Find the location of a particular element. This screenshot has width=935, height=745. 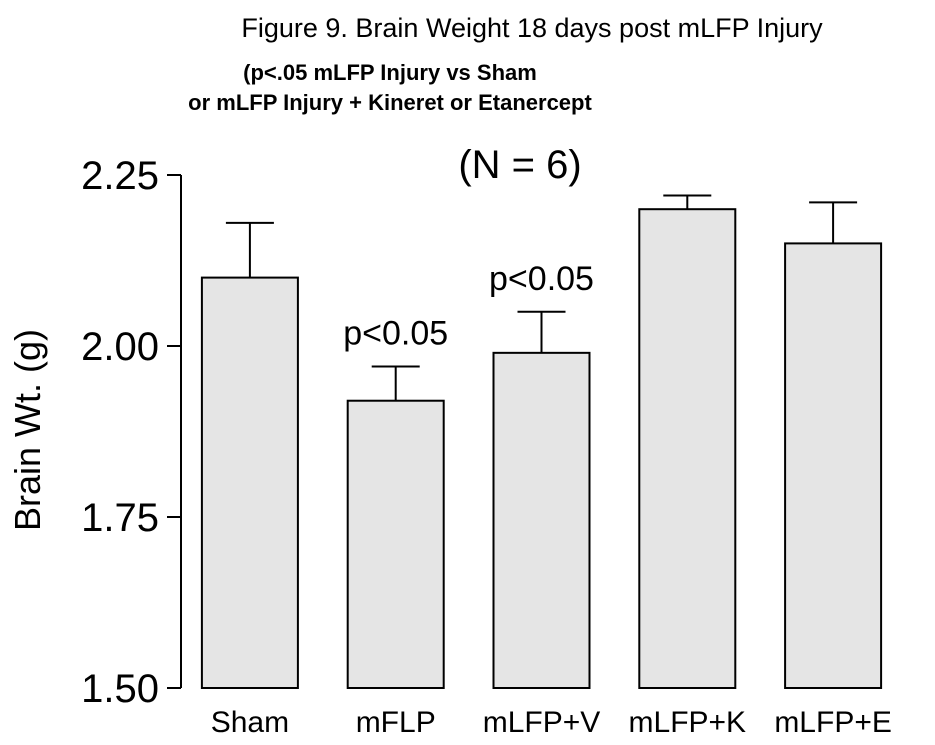

y-tick-label: 1.50 is located at coordinates (120, 689).